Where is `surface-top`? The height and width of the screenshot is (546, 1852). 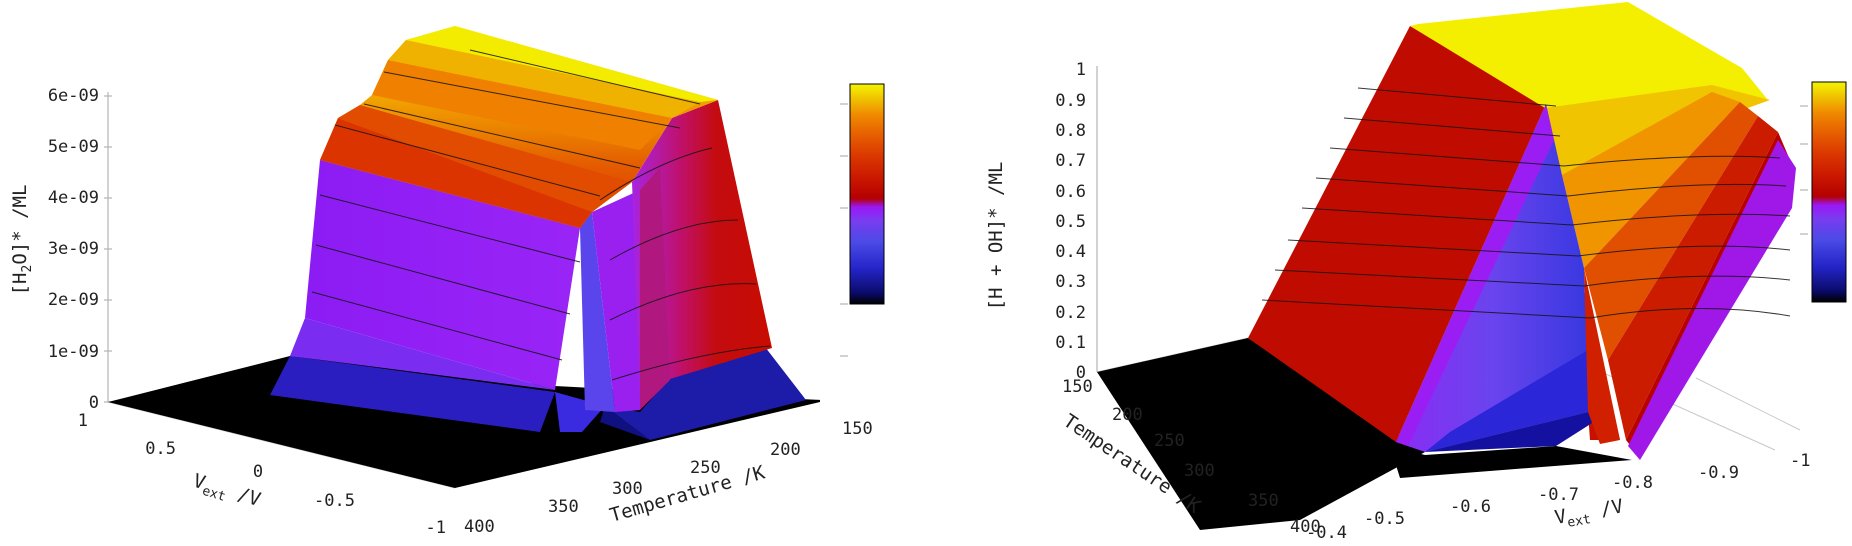
surface-top is located at coordinates (1589, 55).